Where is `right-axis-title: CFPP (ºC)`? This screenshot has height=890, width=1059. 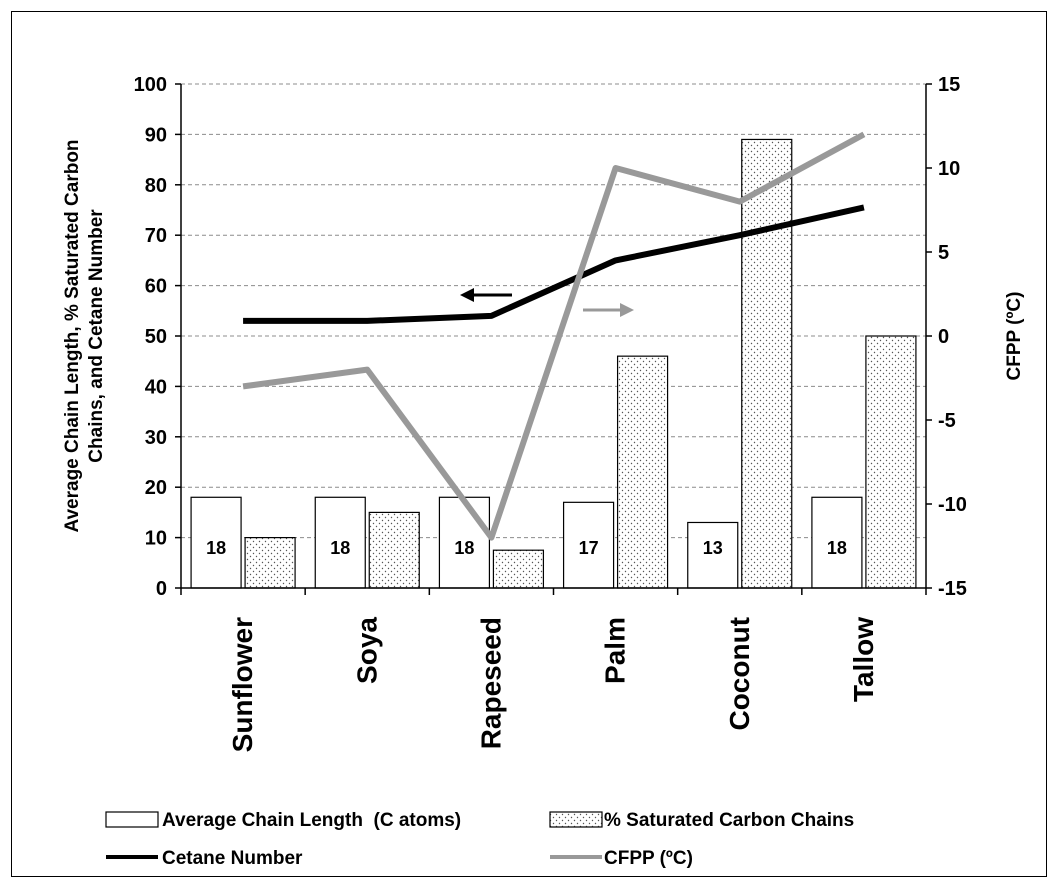
right-axis-title: CFPP (ºC) is located at coordinates (1014, 336).